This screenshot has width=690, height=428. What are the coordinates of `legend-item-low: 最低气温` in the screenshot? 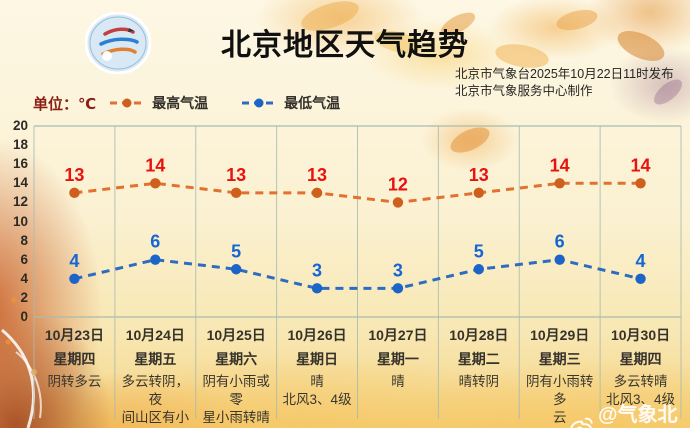 It's located at (291, 103).